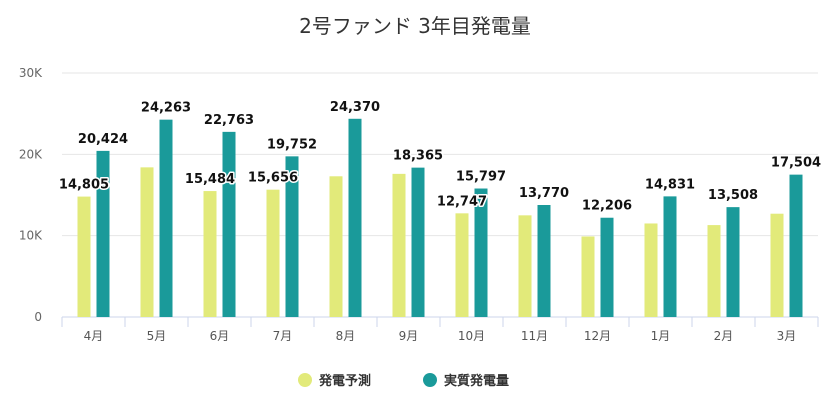 The width and height of the screenshot is (830, 415). I want to click on y-tick-label: 30K, so click(31, 73).